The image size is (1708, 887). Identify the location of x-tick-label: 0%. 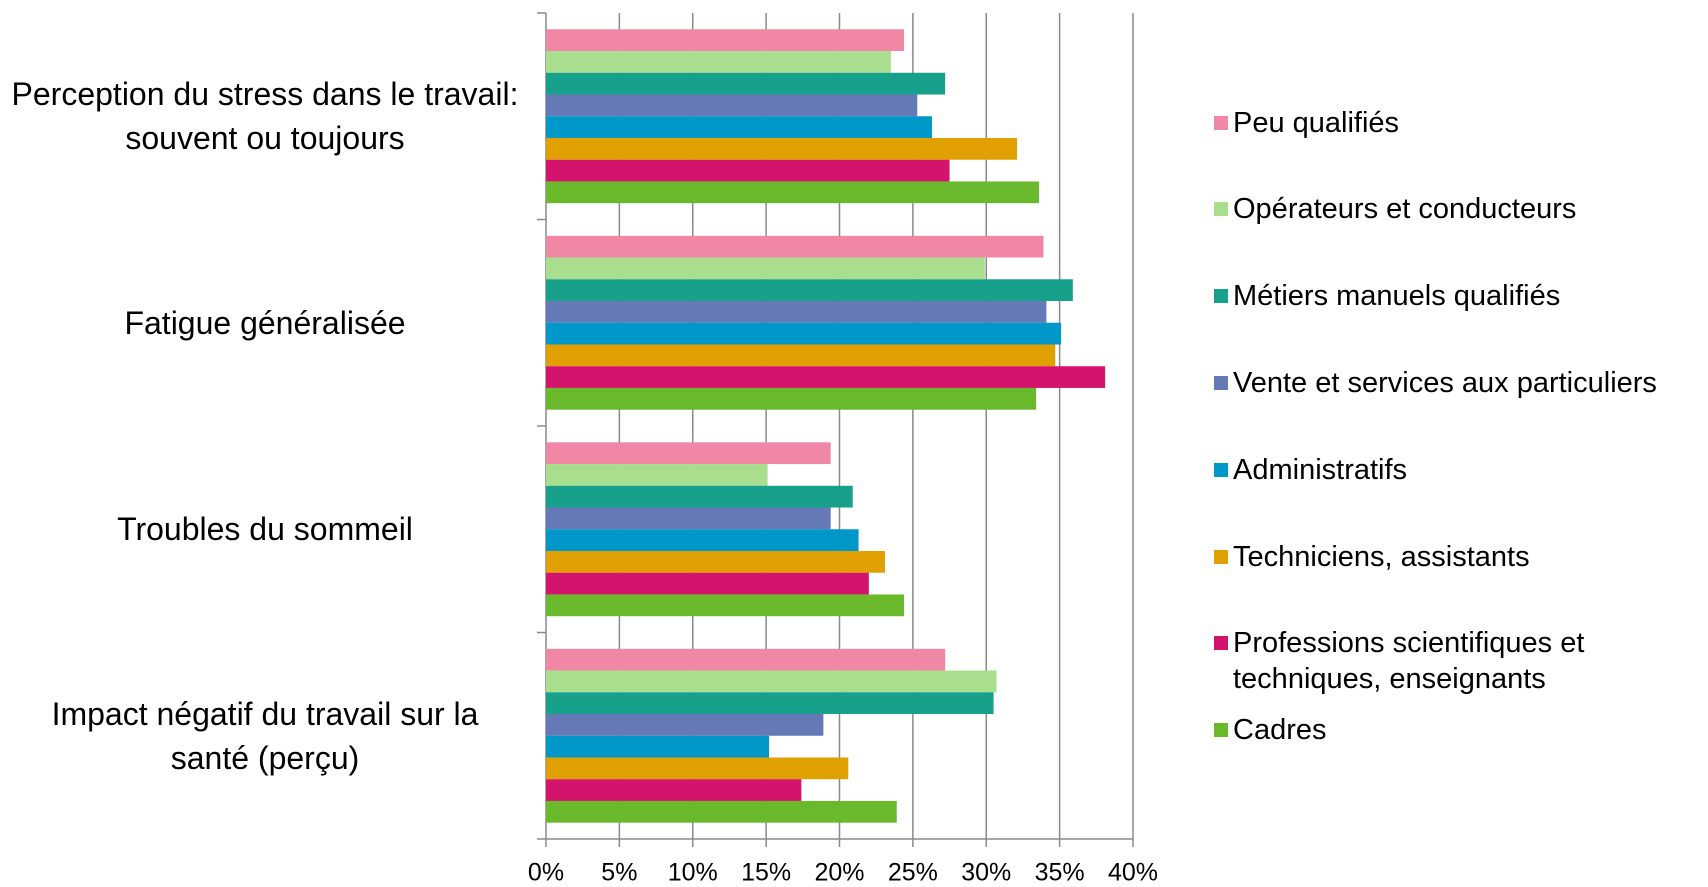
(546, 873).